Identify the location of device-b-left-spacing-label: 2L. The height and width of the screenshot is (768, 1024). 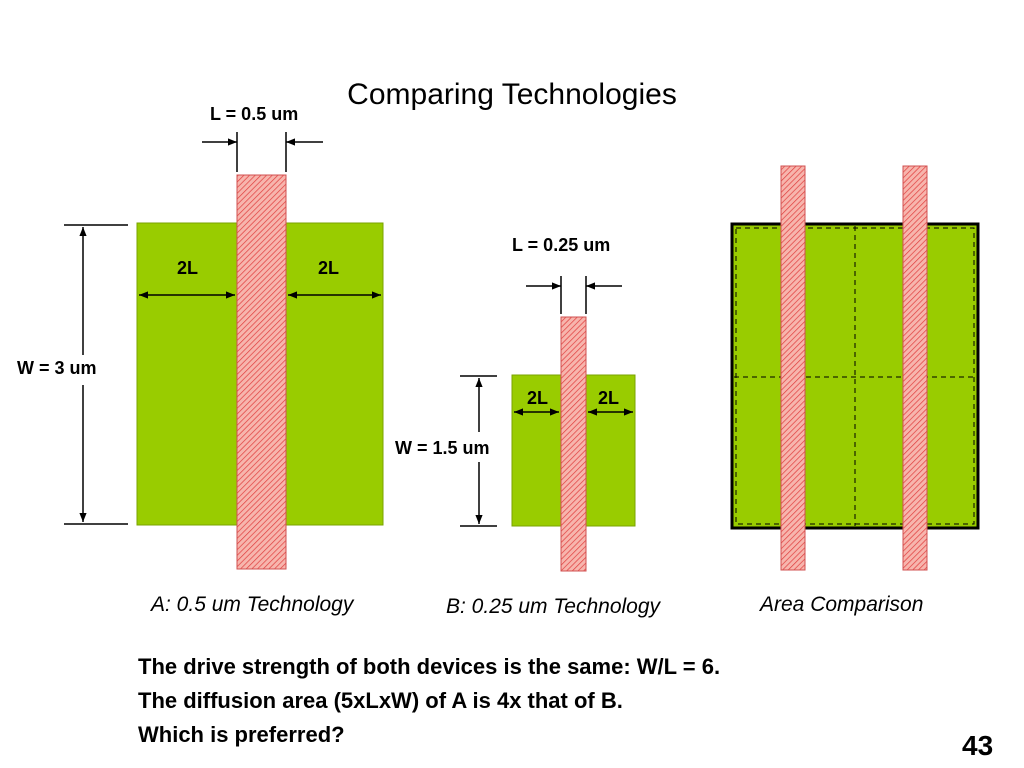
(538, 398).